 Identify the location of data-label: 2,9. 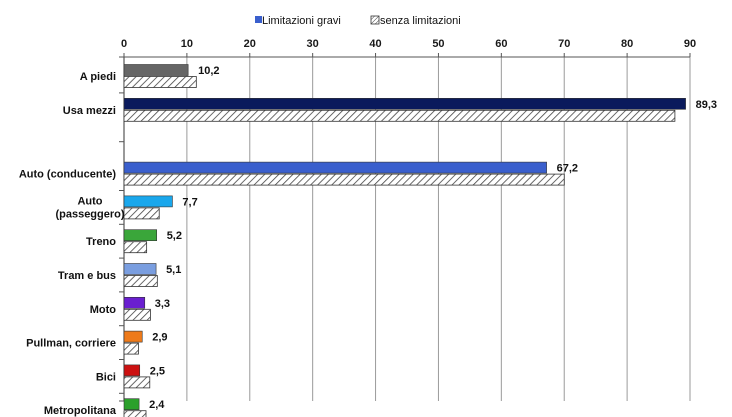
(159, 338).